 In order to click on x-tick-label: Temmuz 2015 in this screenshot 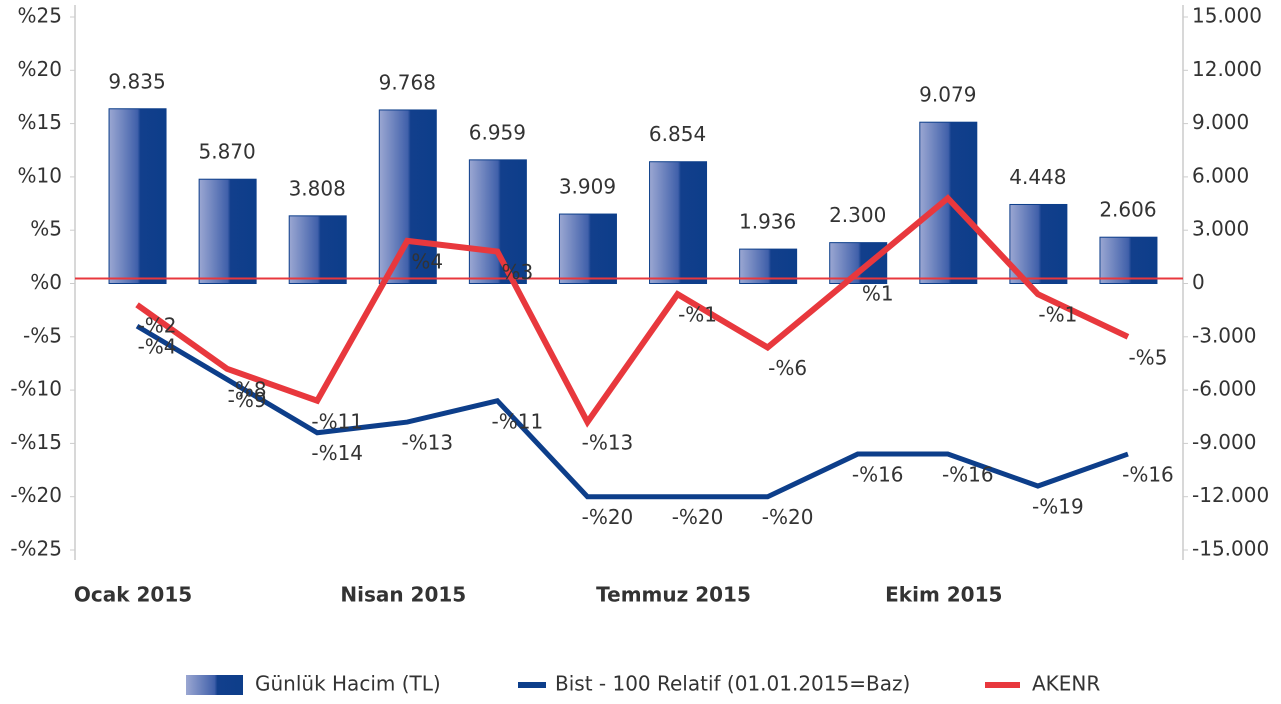, I will do `click(673, 595)`.